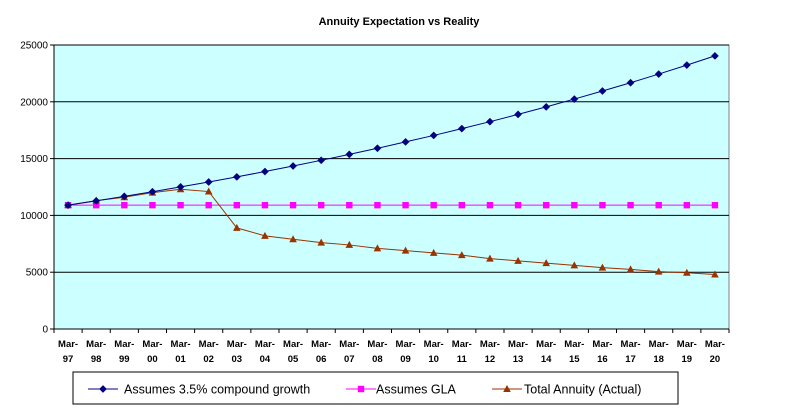  Describe the element at coordinates (217, 390) in the screenshot. I see `legend-label-compound-growth: Assumes 3.5% compound growth` at that location.